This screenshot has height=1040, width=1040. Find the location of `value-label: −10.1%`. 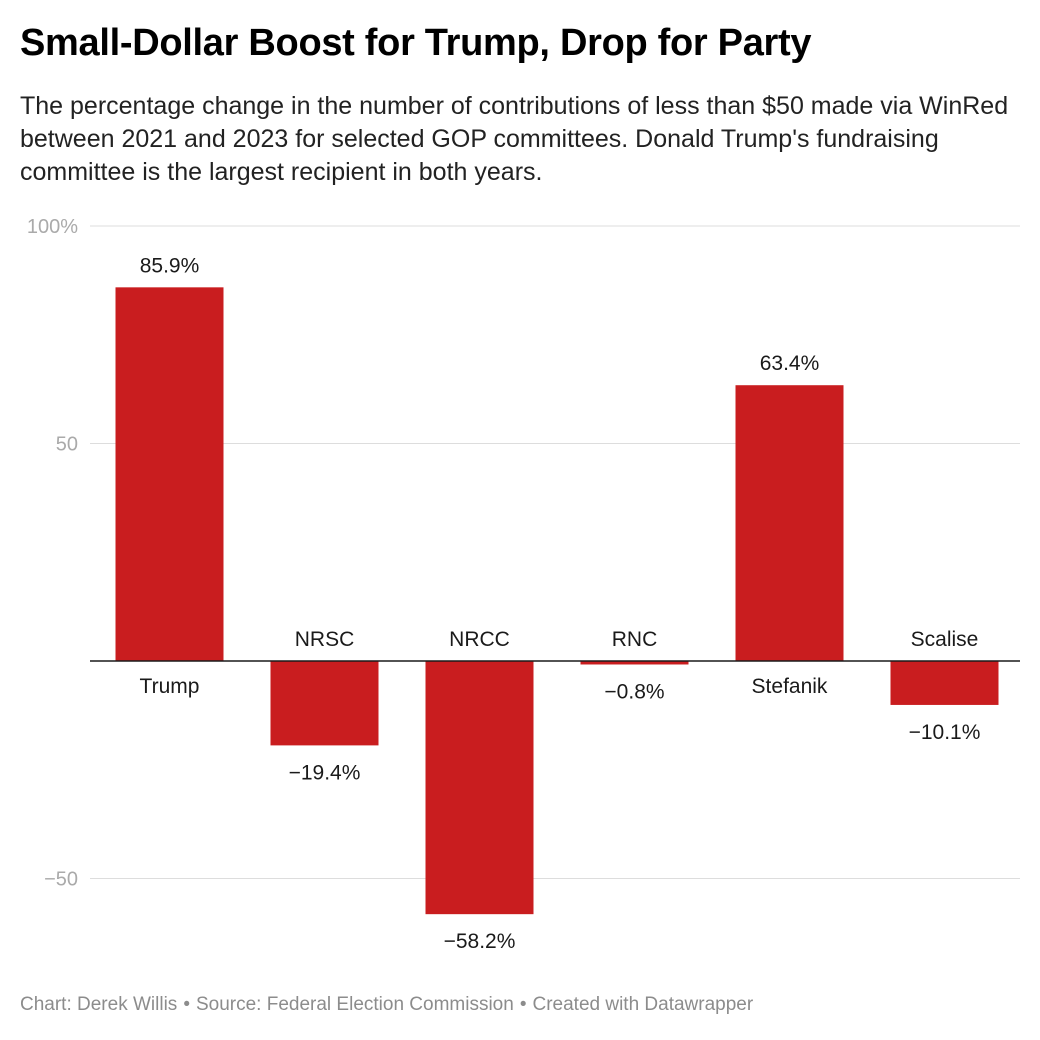

value-label: −10.1% is located at coordinates (945, 732).